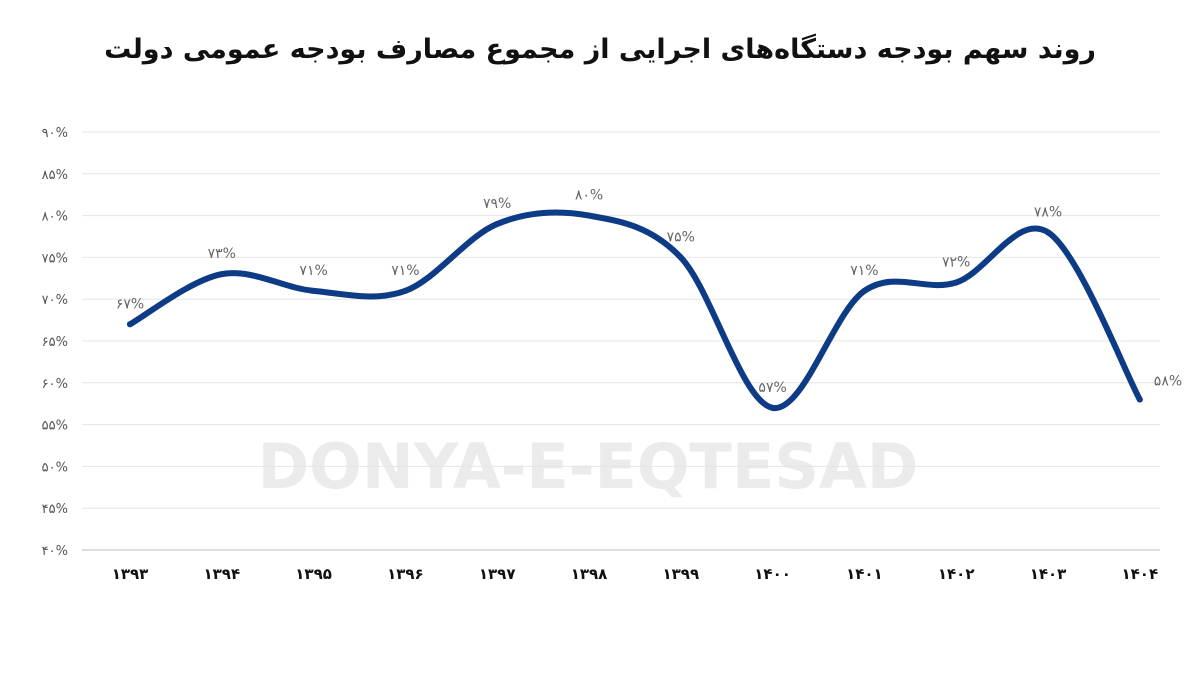 The image size is (1200, 676). I want to click on x-tick-label: ۱۳۹۷, so click(497, 574).